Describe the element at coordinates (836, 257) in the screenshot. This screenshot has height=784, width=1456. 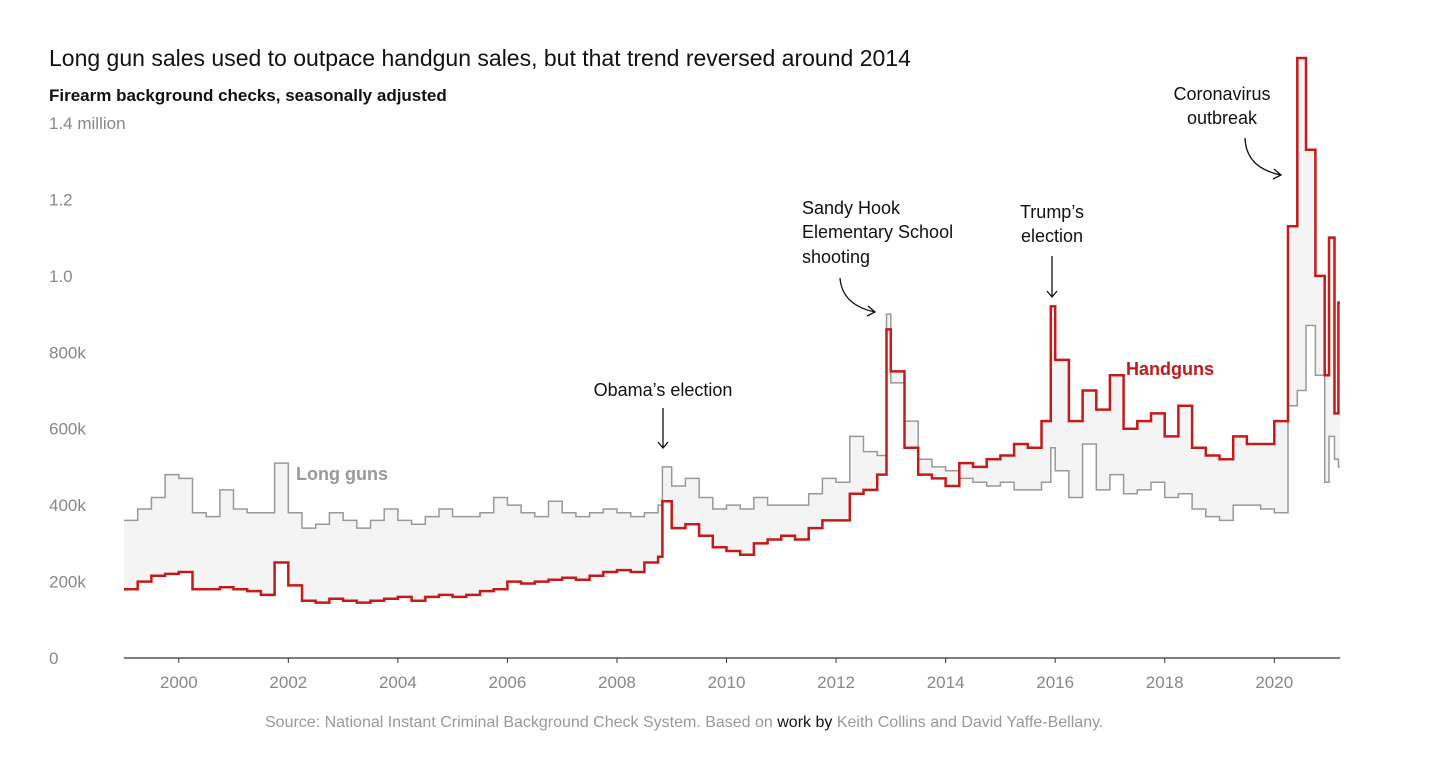
I see `annotation-text: shooting` at that location.